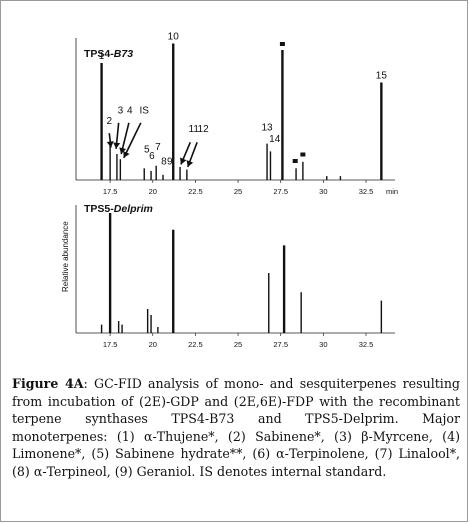 The height and width of the screenshot is (524, 470). What do you see at coordinates (323, 344) in the screenshot?
I see `tick-label-bottom-5: 30` at bounding box center [323, 344].